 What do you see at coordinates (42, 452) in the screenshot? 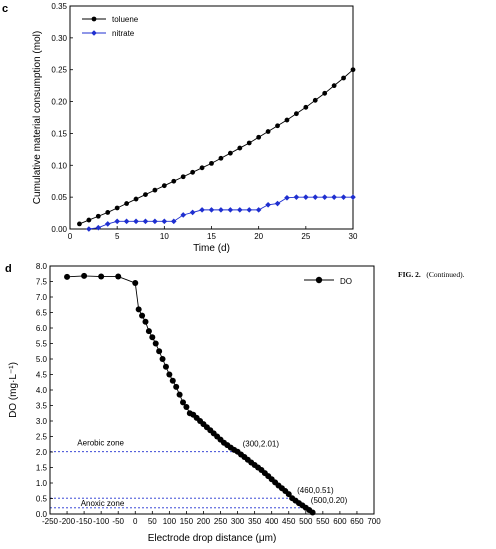
I see `y-tick-label: 2.0` at bounding box center [42, 452].